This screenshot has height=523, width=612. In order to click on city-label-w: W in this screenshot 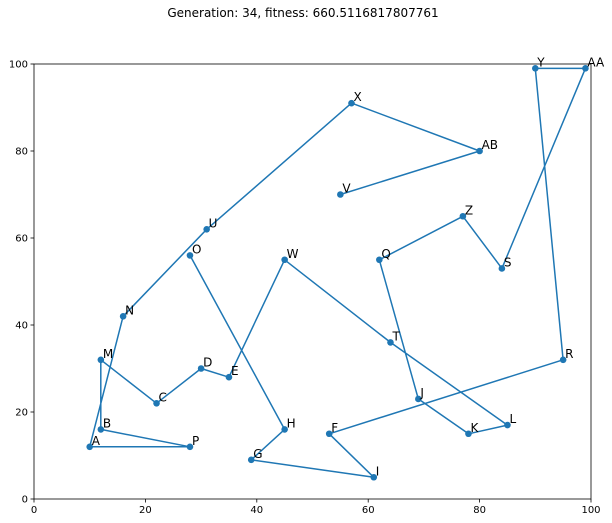, I will do `click(293, 254)`.